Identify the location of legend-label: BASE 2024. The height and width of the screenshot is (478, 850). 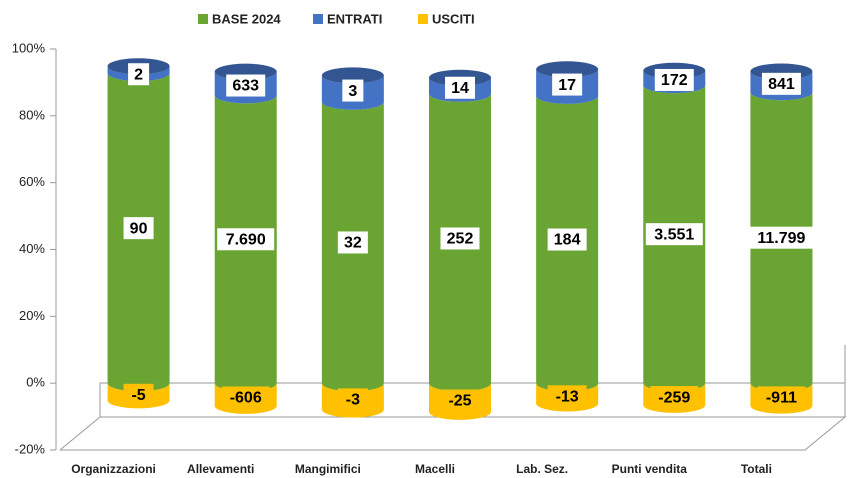
(246, 18).